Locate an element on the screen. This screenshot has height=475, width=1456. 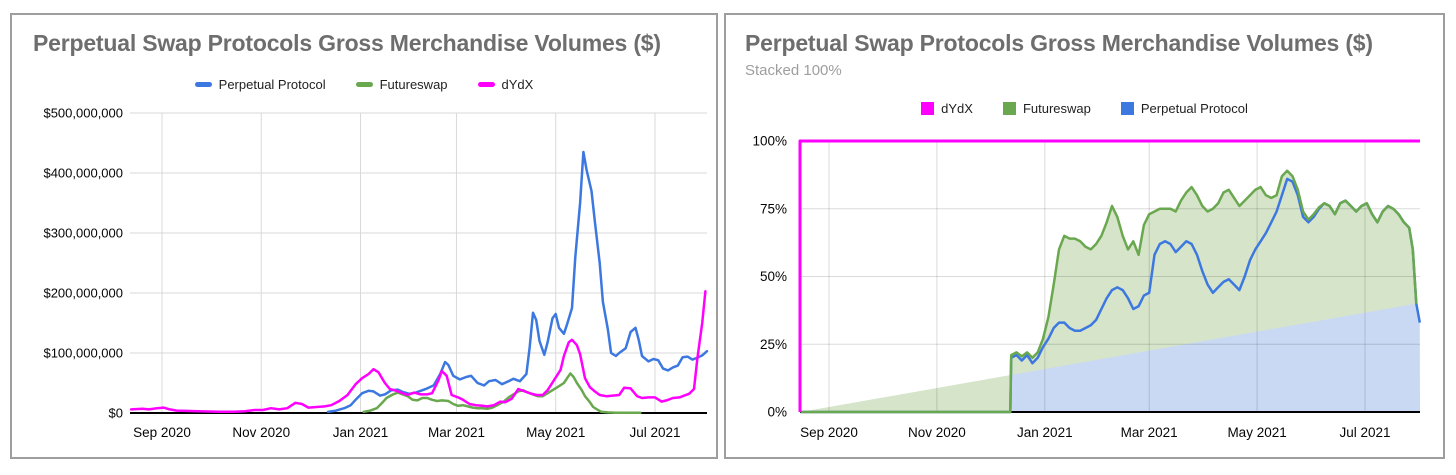
left-chart-legend: Perpetual Protocol Futureswap dYdX is located at coordinates (364, 84).